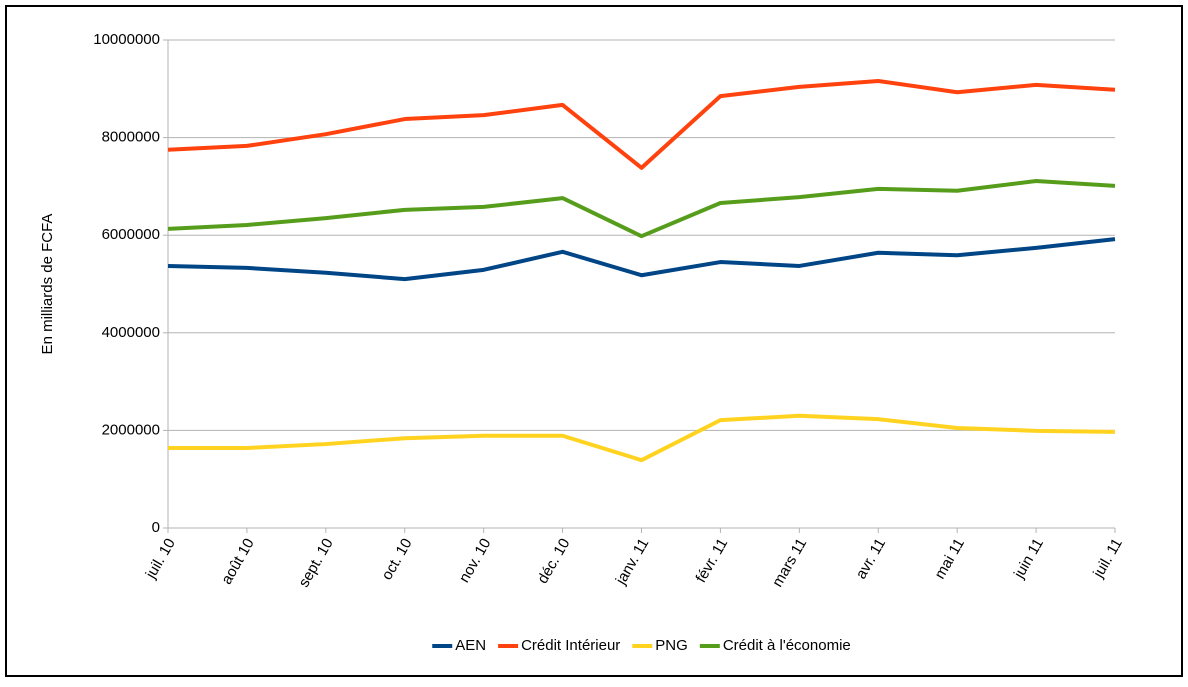 Image resolution: width=1188 pixels, height=687 pixels. What do you see at coordinates (126, 39) in the screenshot?
I see `y-tick-label: 10000000` at bounding box center [126, 39].